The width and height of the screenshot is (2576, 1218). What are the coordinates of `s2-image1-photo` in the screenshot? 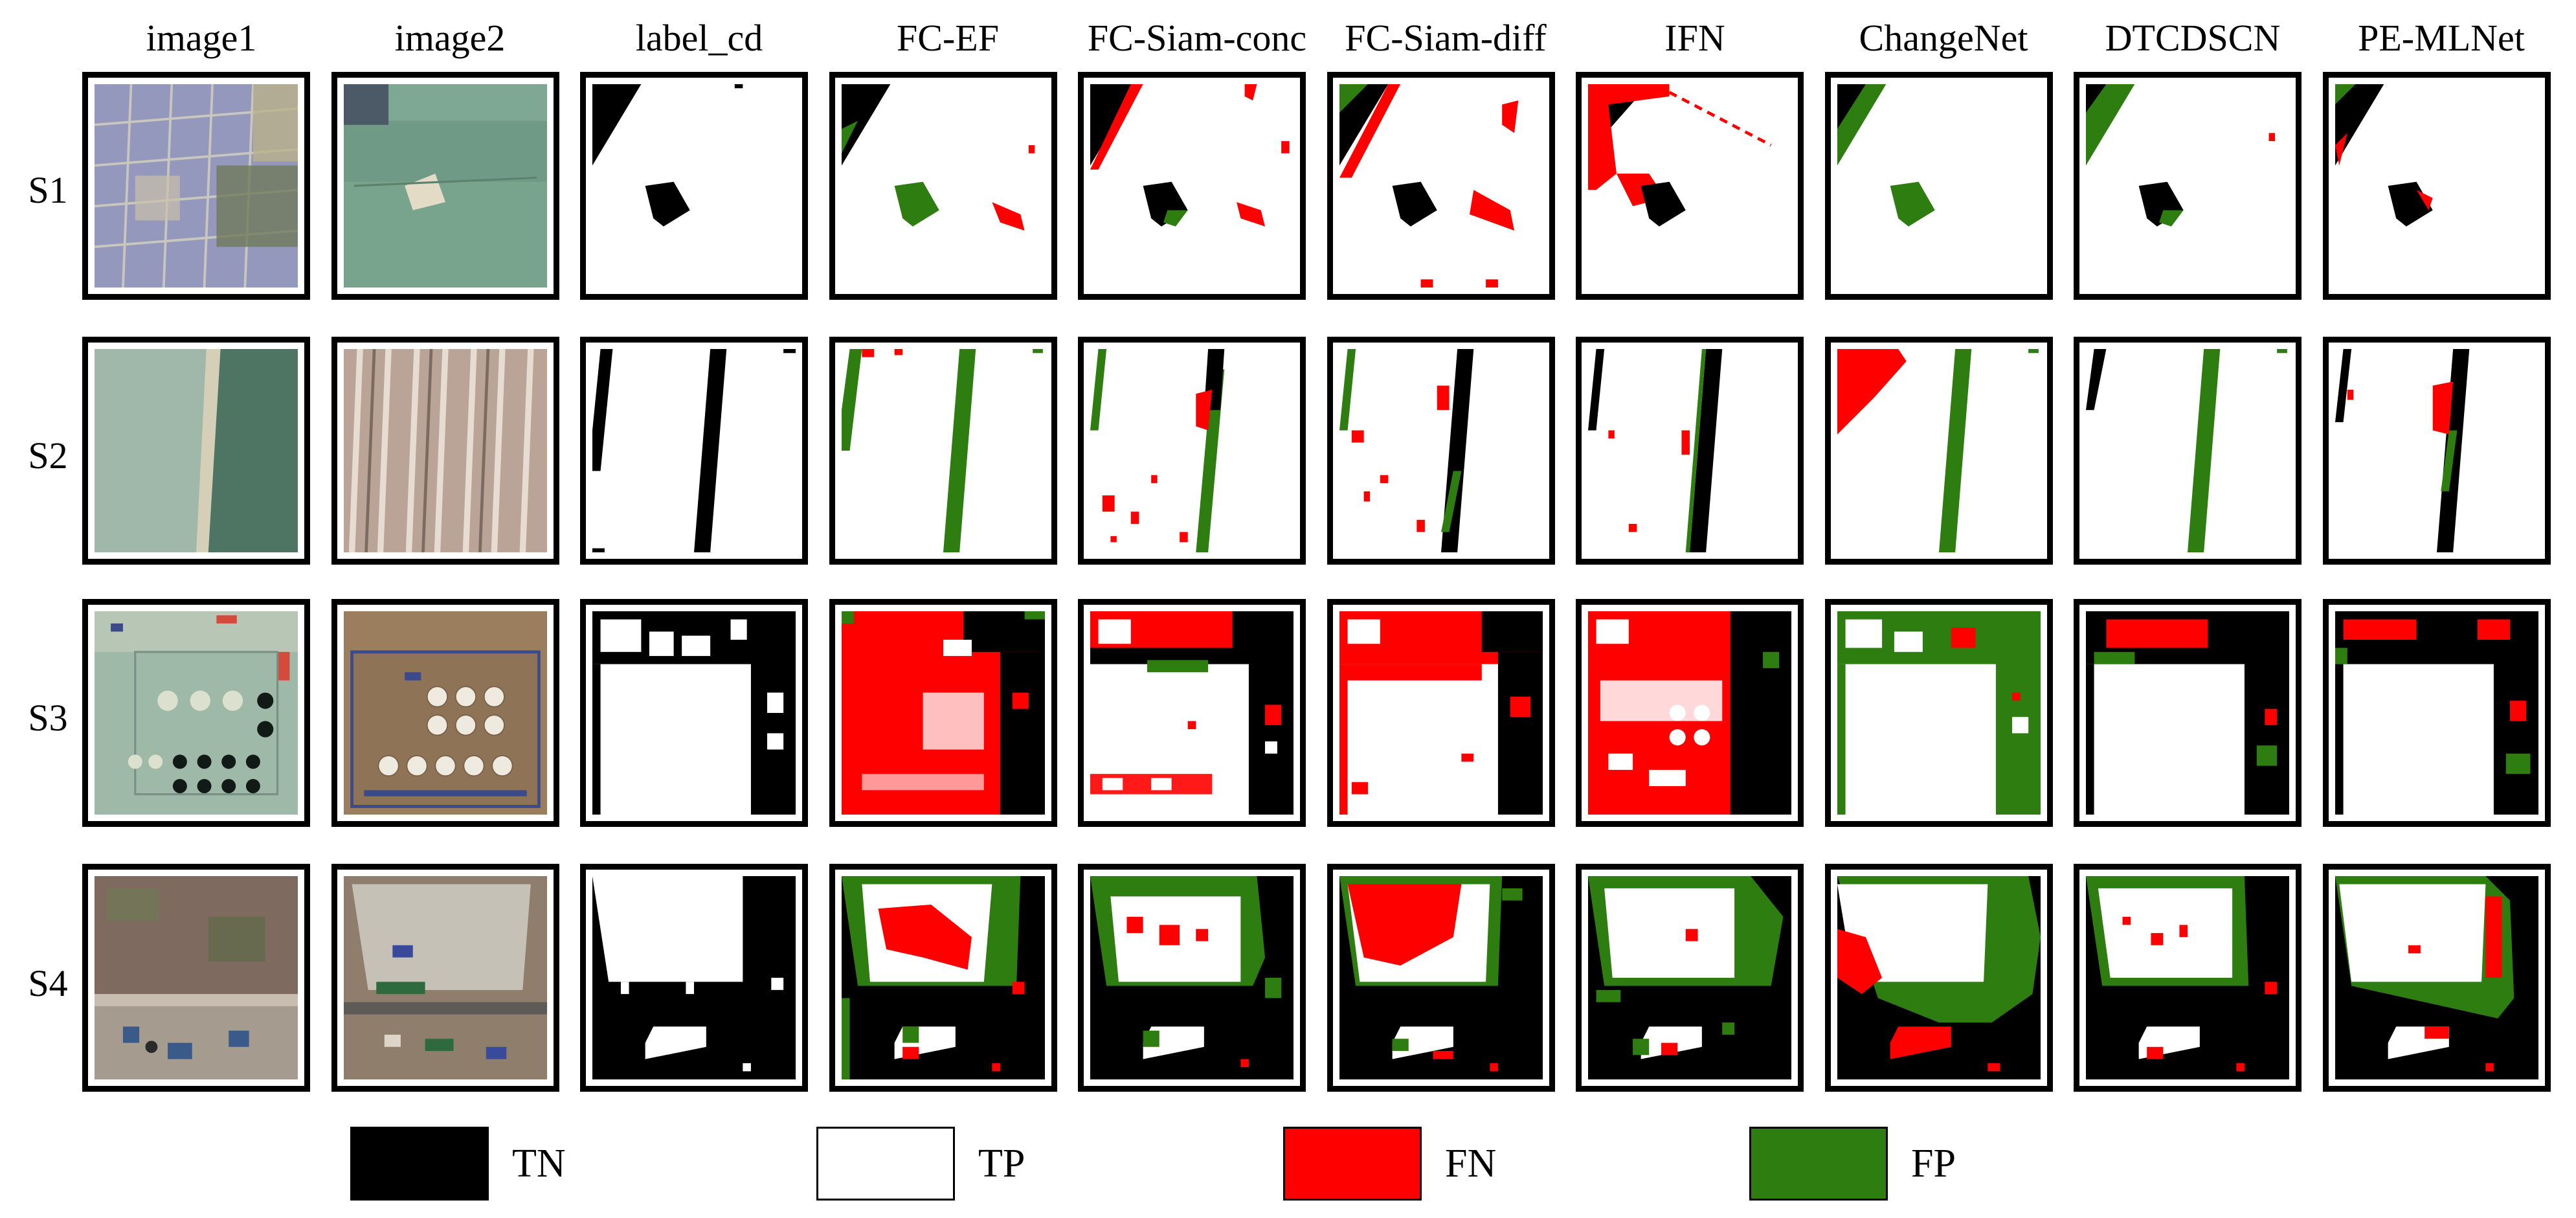 It's located at (196, 451).